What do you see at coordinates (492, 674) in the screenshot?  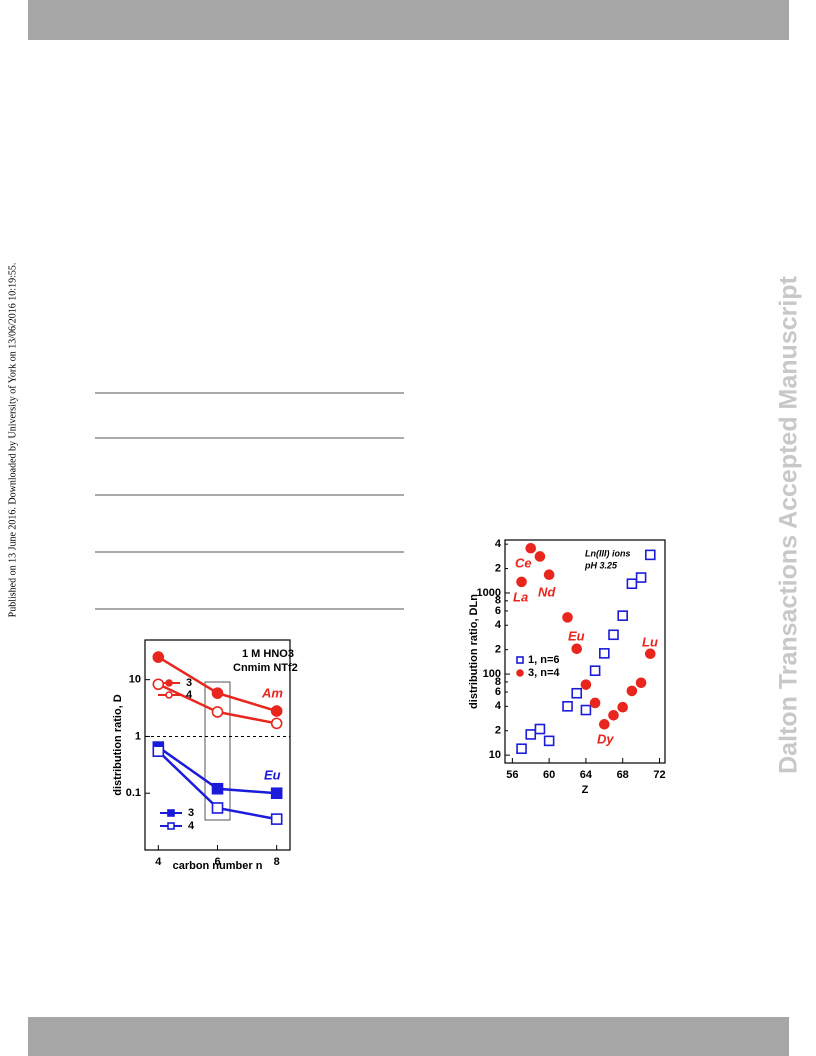 I see `y-tick-label: 100` at bounding box center [492, 674].